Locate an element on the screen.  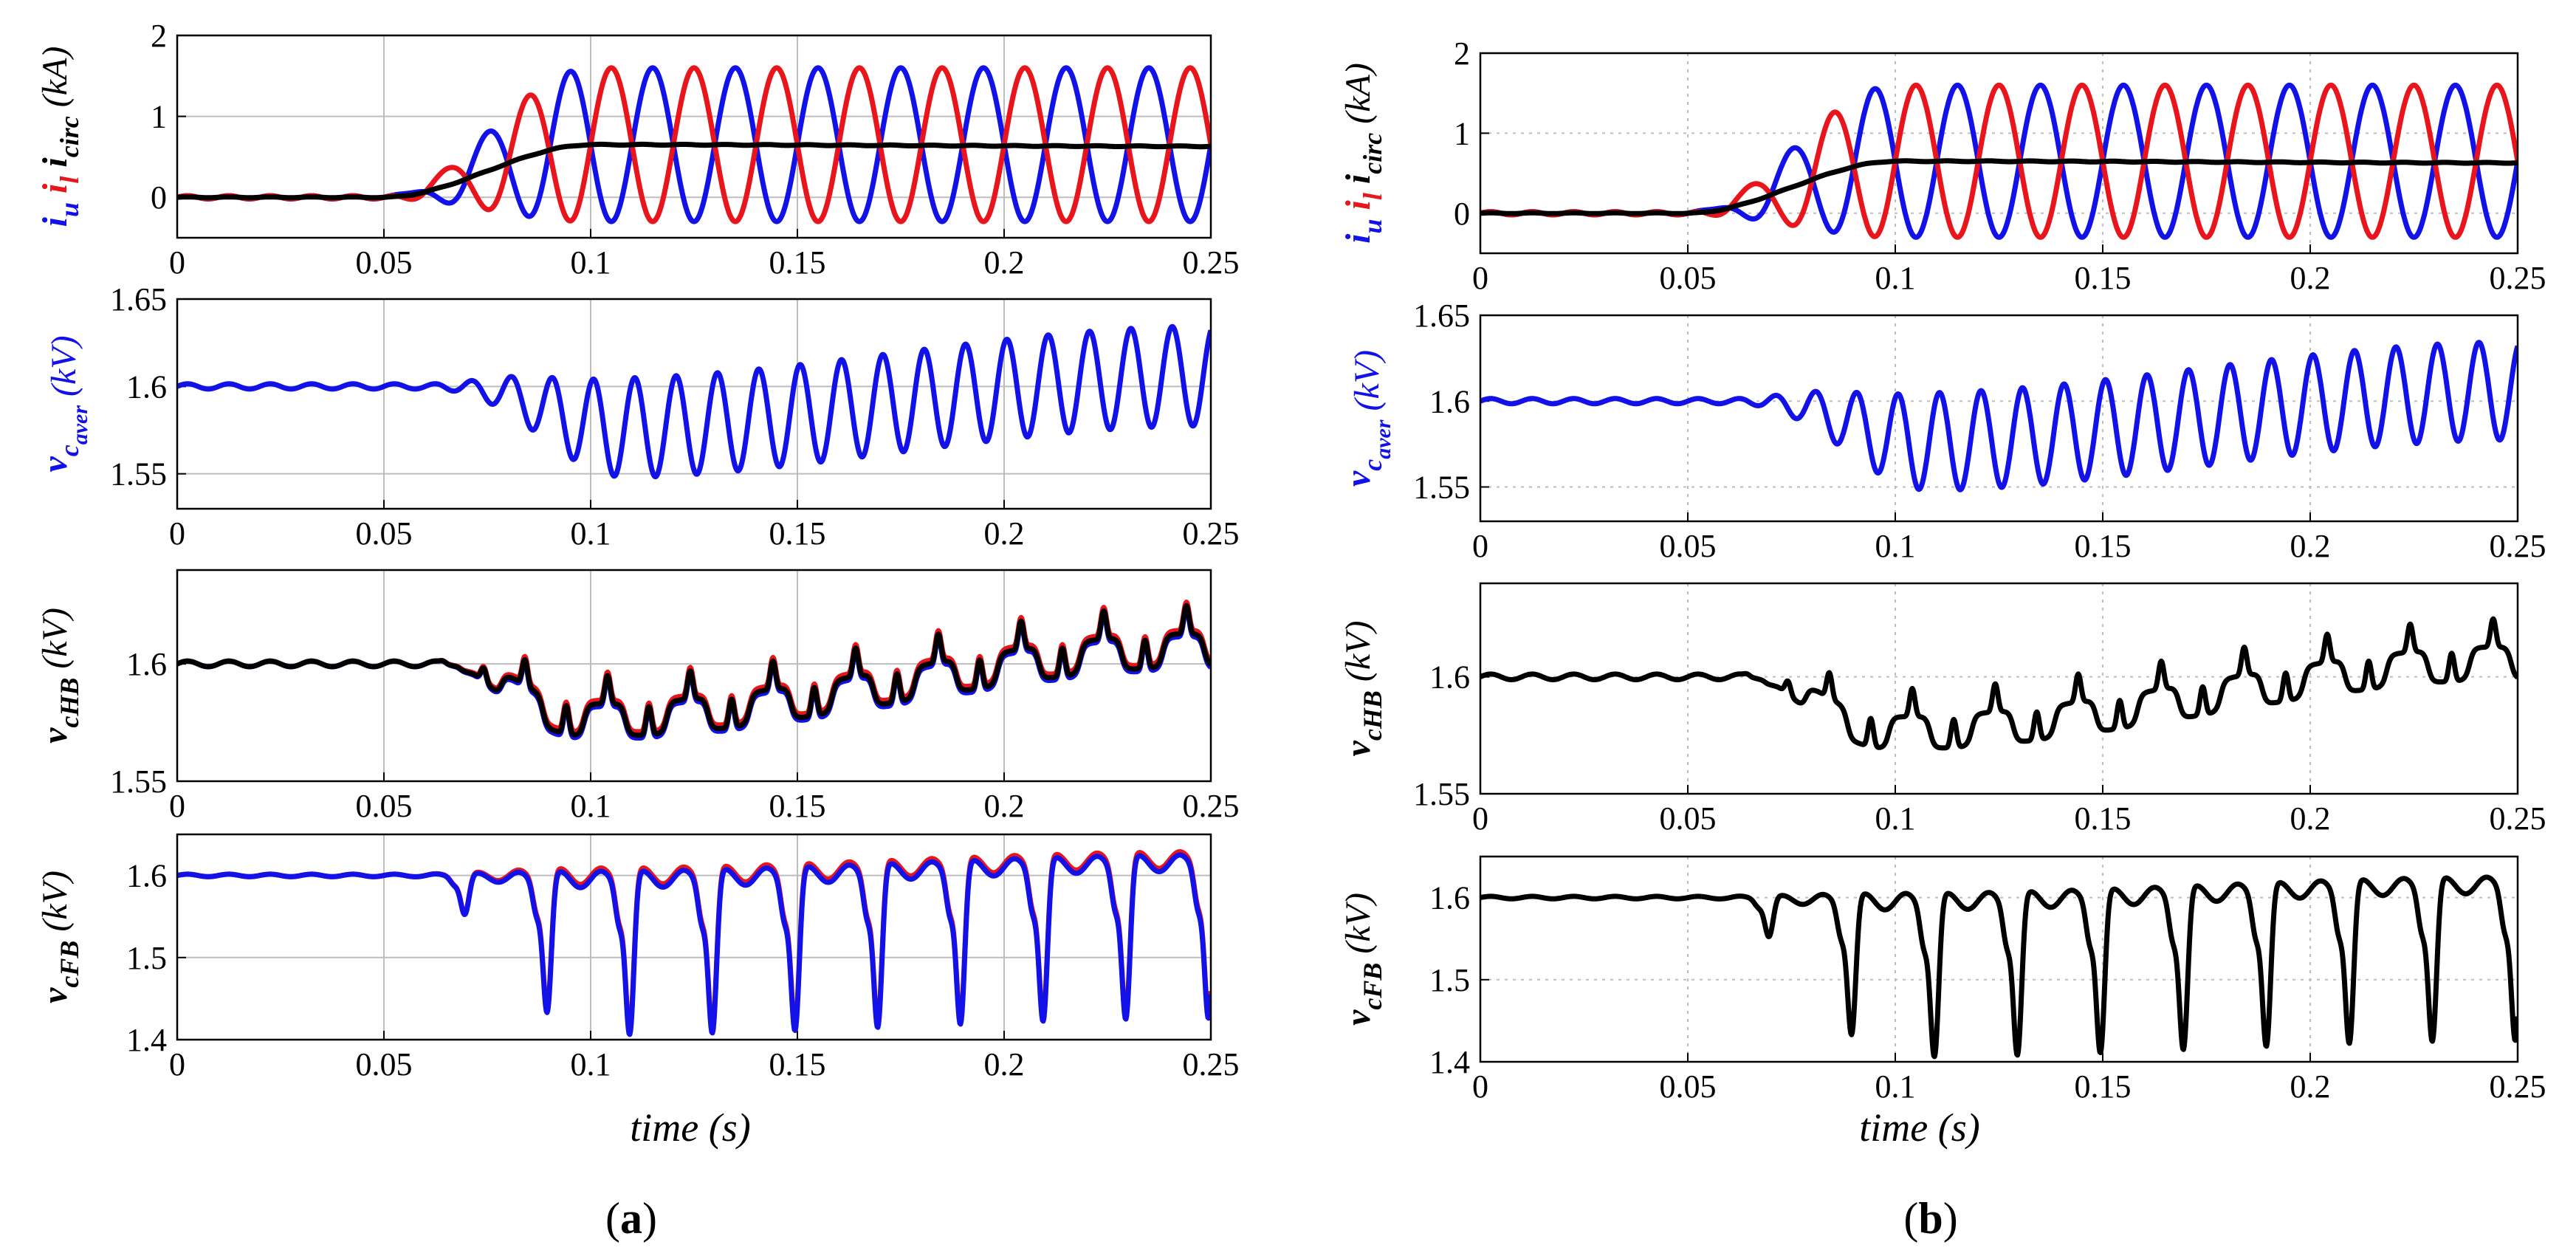
ylabel-part: (kA) is located at coordinates (1358, 93).